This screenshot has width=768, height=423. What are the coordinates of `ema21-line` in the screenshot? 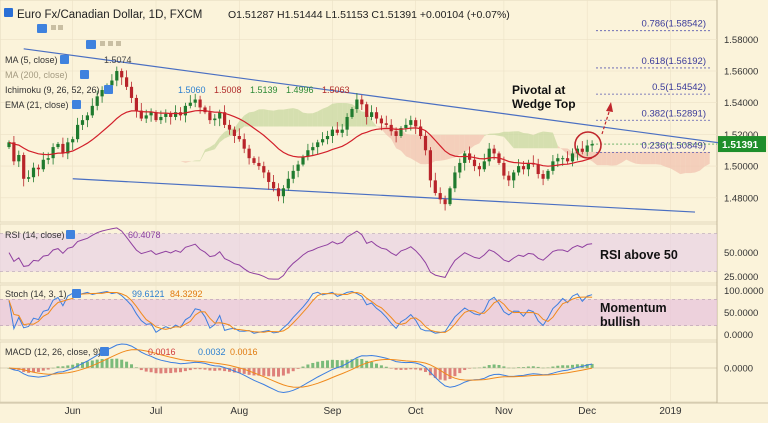 It's located at (300, 138).